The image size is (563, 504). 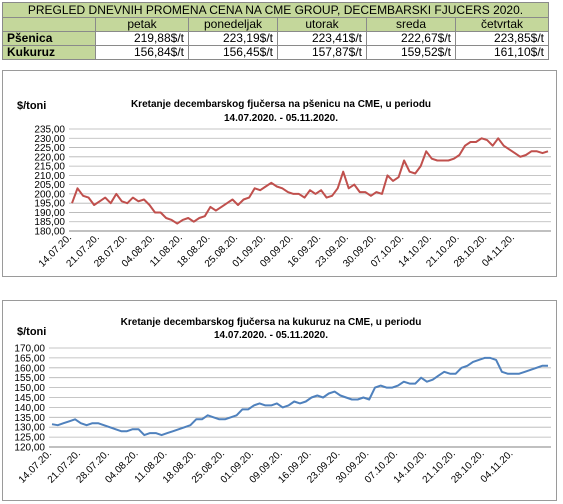 What do you see at coordinates (233, 52) in the screenshot?
I see `table-cell: 156,45$/t` at bounding box center [233, 52].